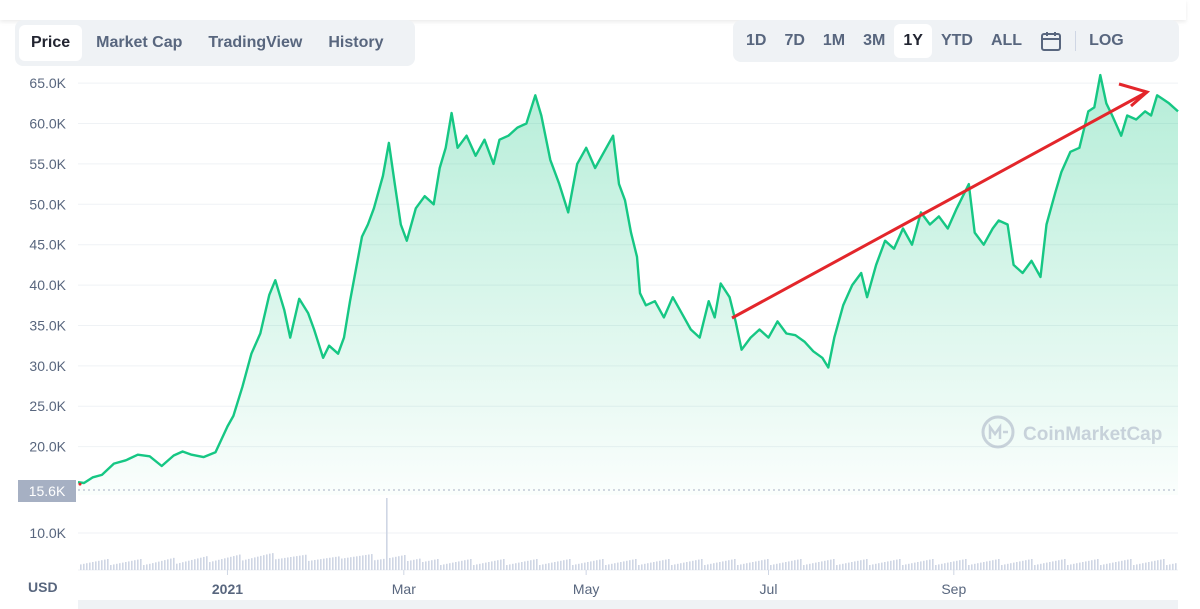 This screenshot has width=1200, height=609. Describe the element at coordinates (1071, 432) in the screenshot. I see `watermark: CoinMarketCap` at that location.